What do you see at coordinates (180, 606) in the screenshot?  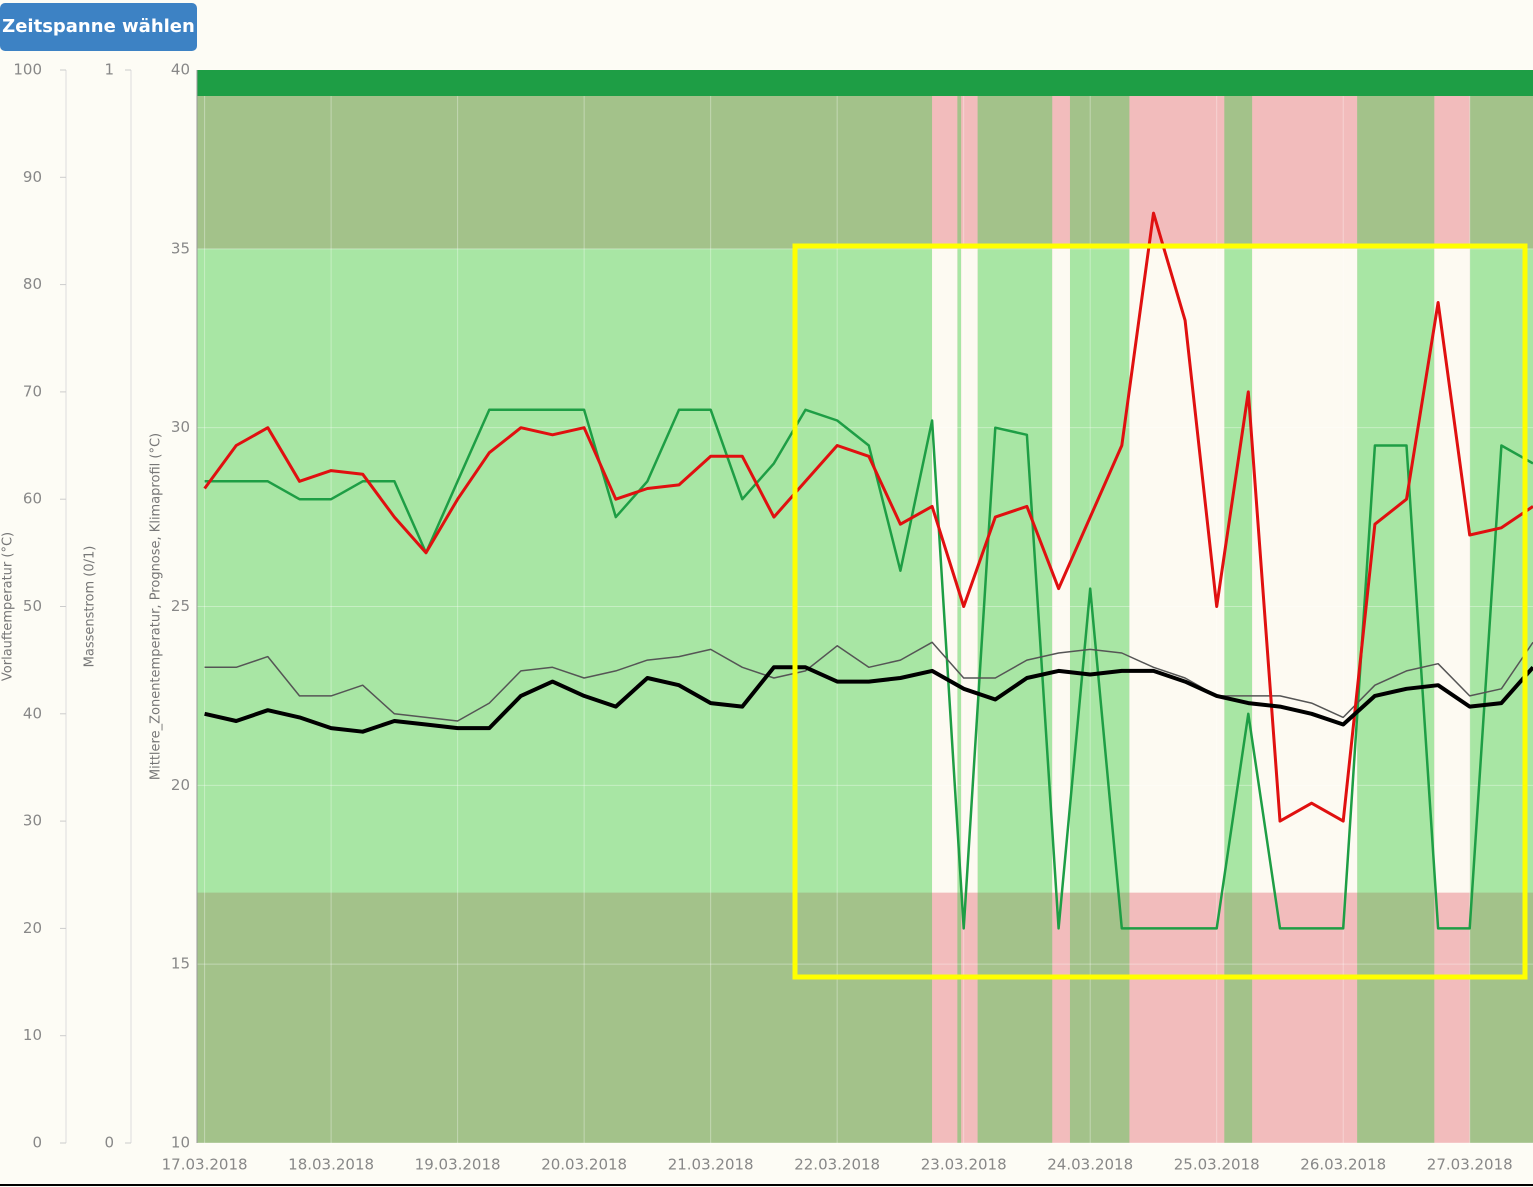 I see `y-tick-label: 25` at bounding box center [180, 606].